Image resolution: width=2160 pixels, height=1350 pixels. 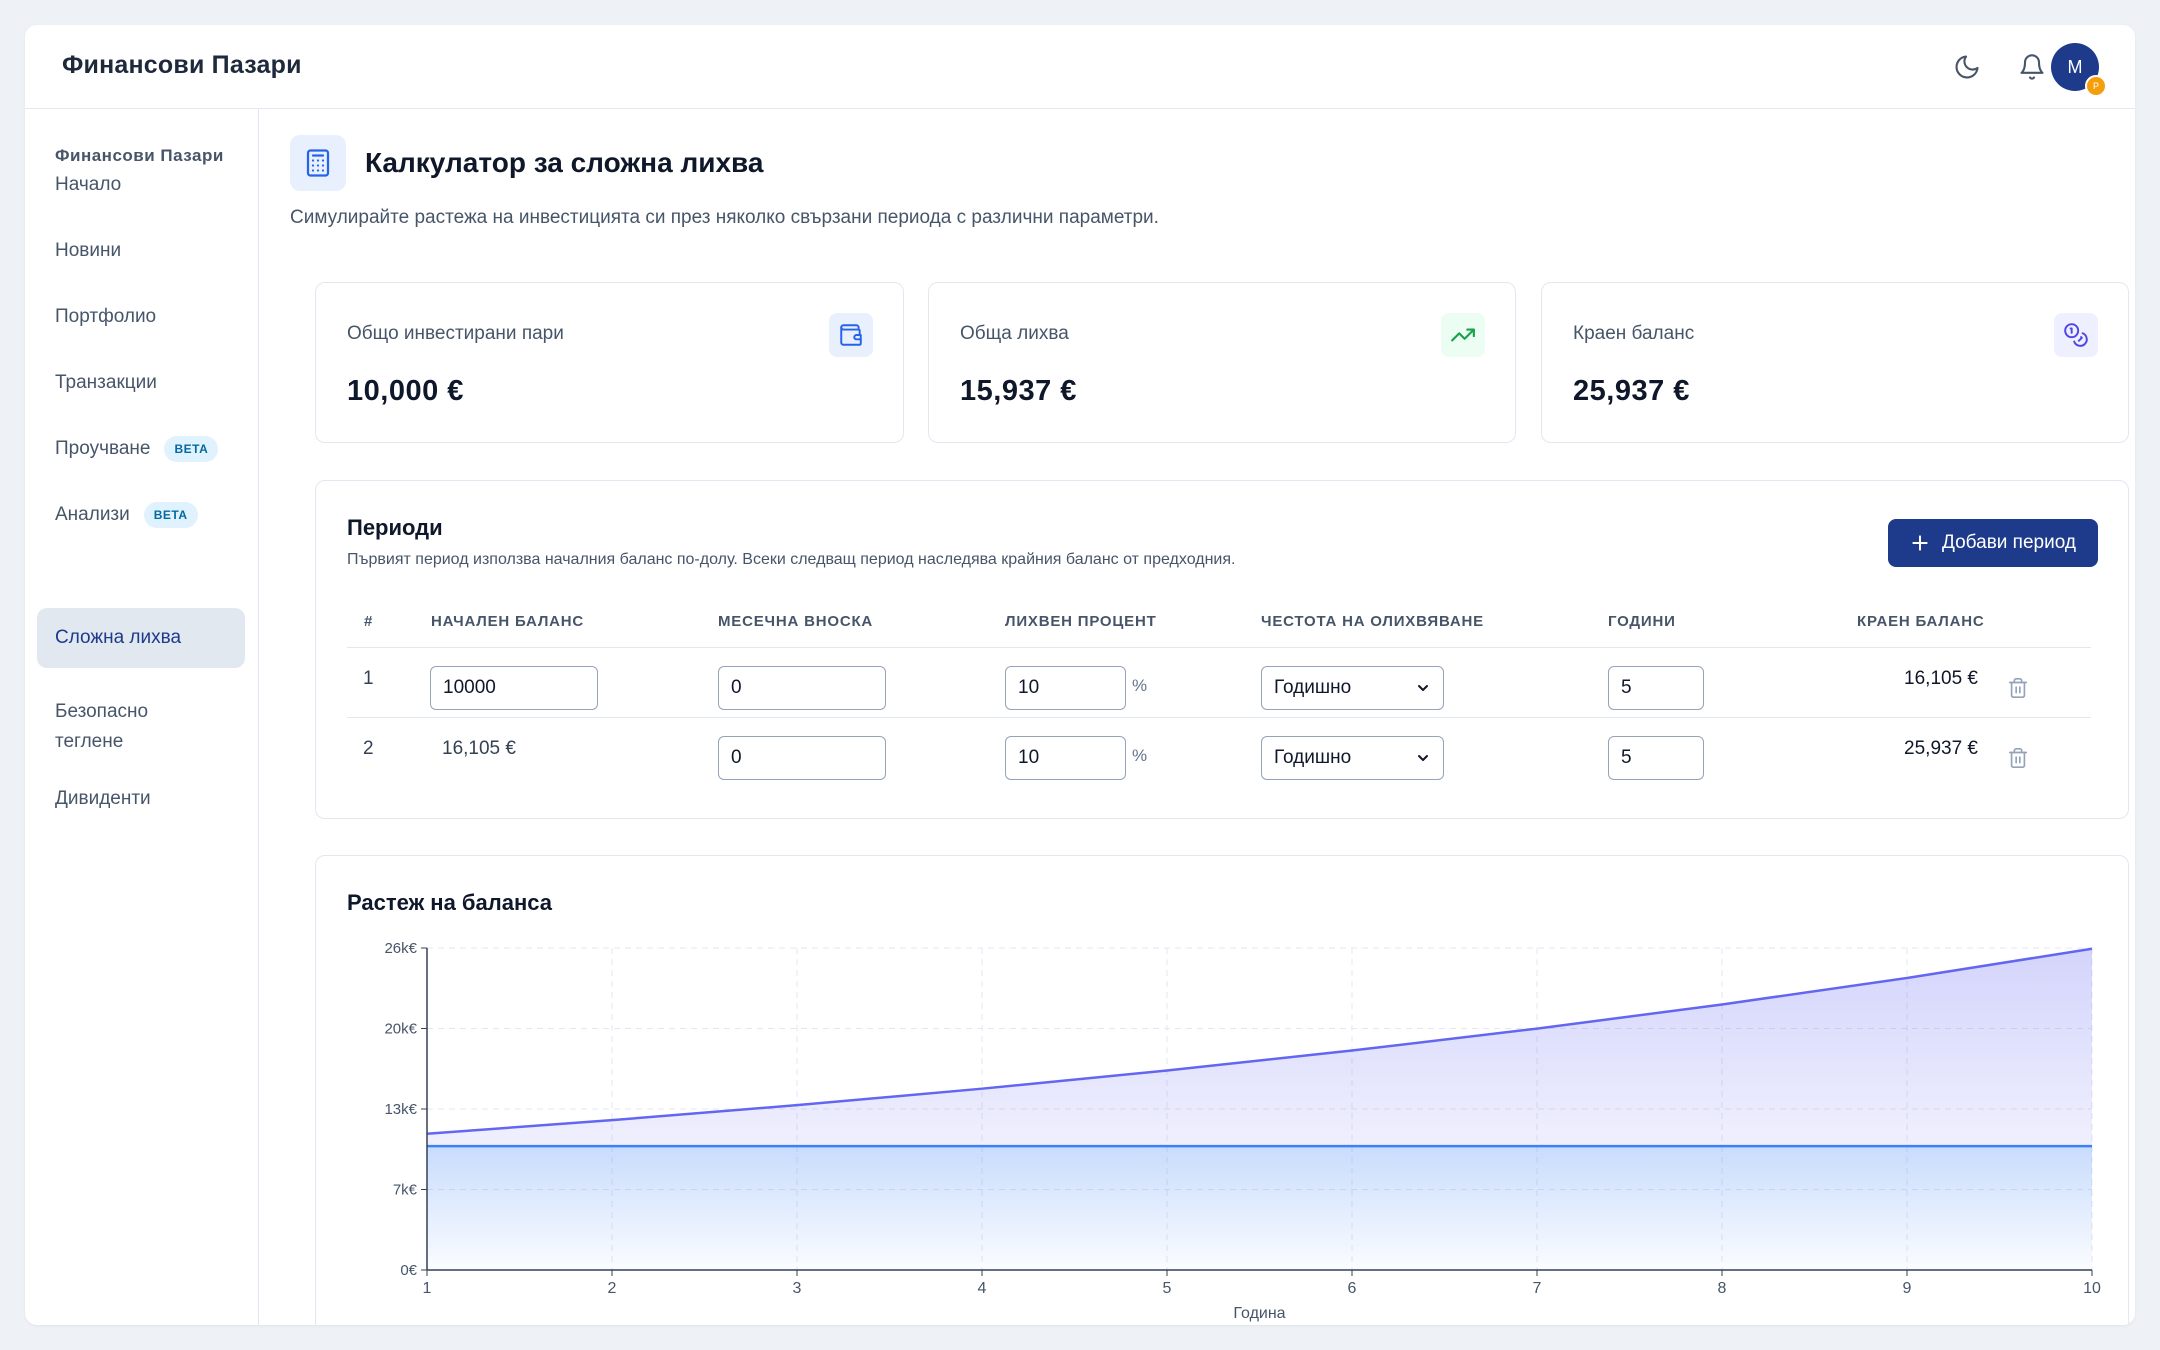 What do you see at coordinates (514, 688) in the screenshot?
I see `start-balance-input` at bounding box center [514, 688].